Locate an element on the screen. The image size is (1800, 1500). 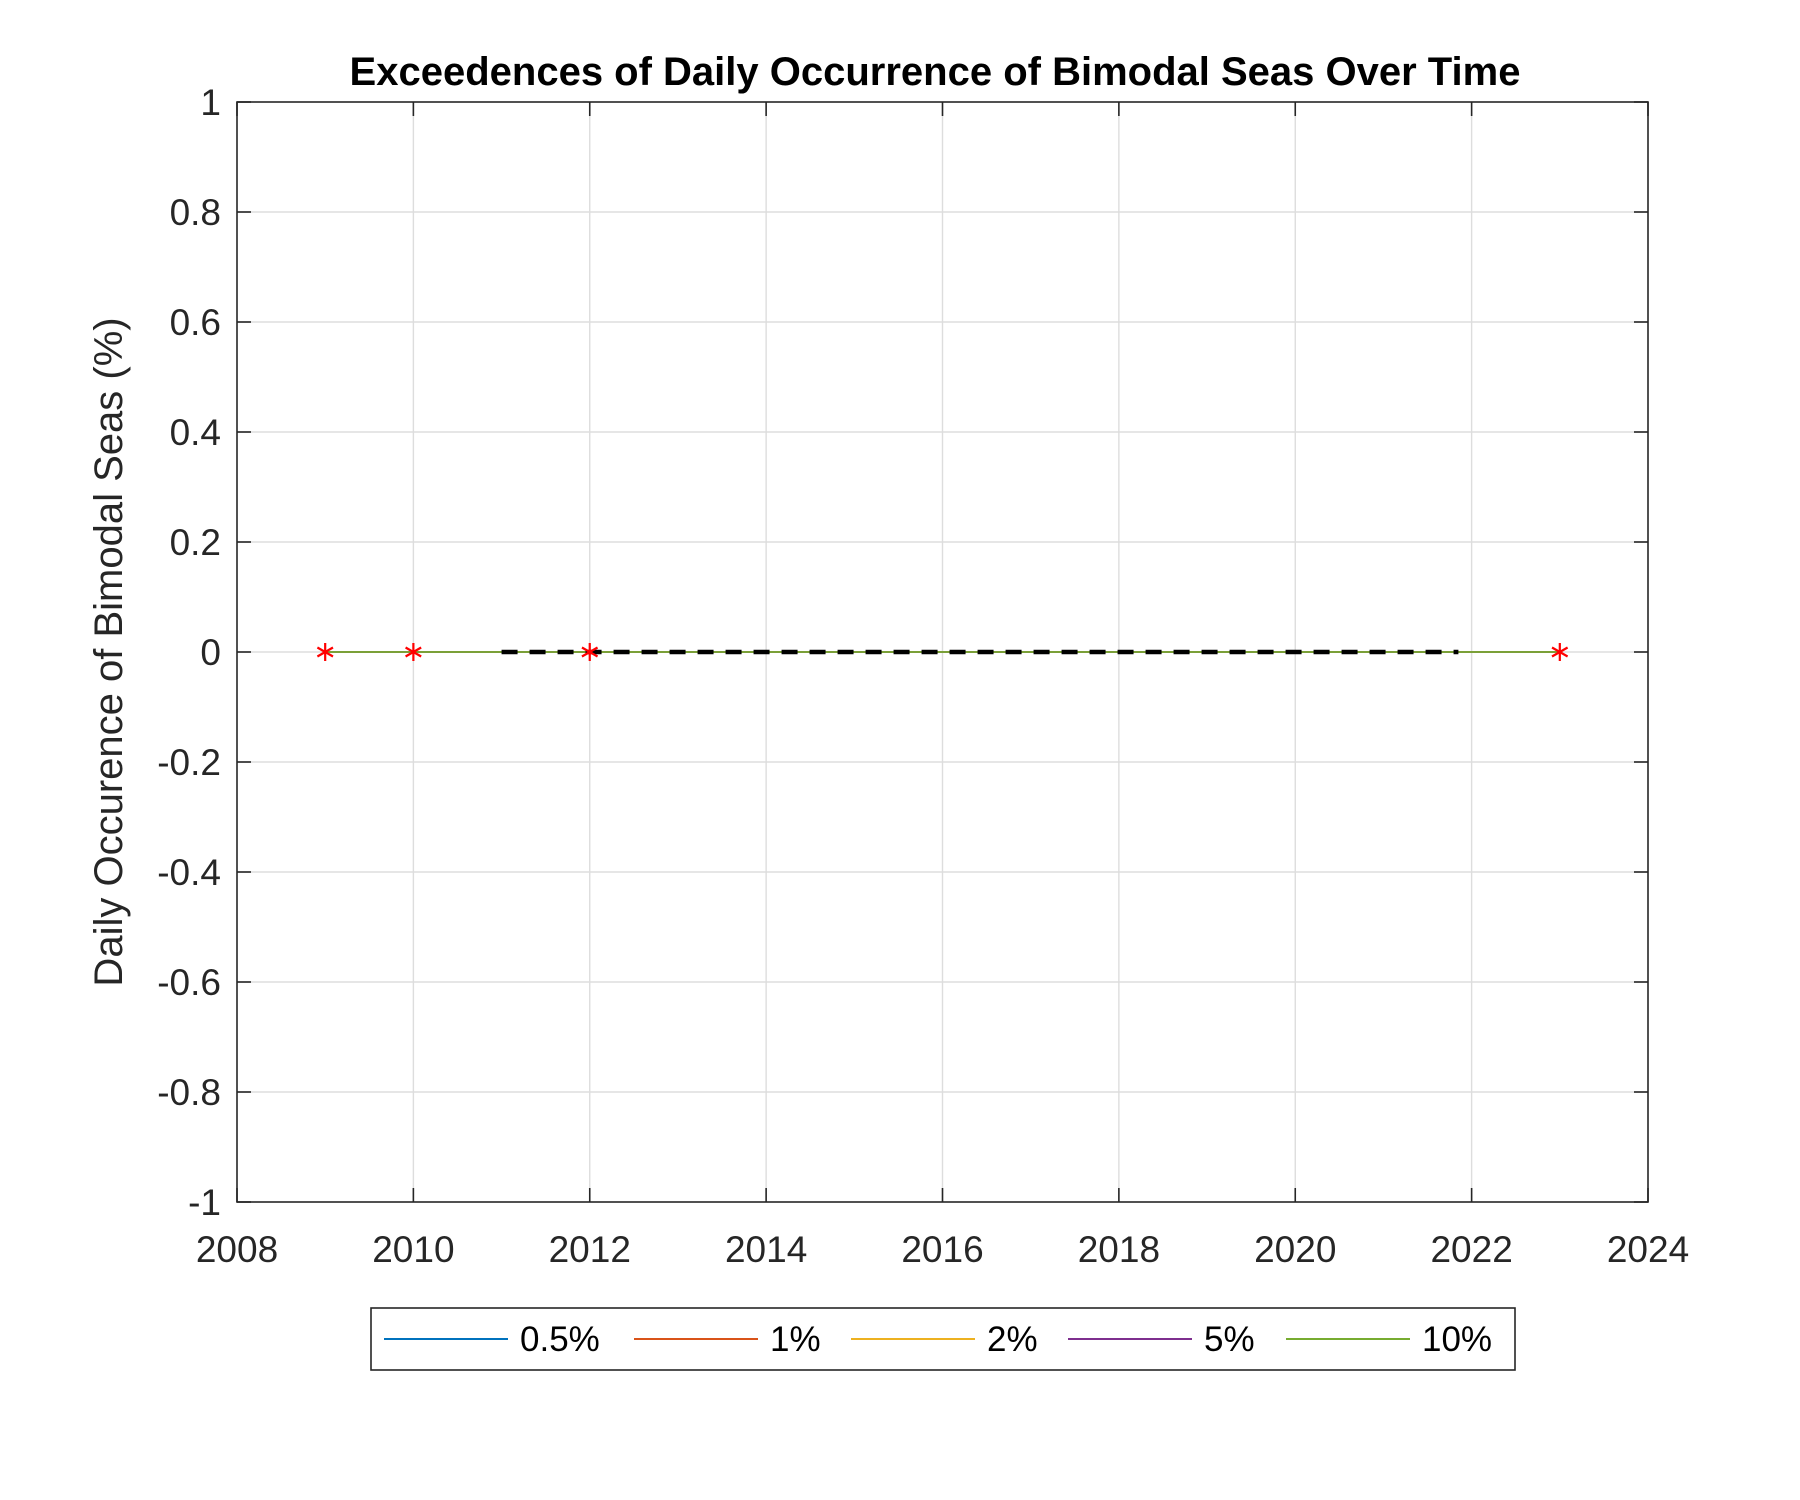
marker-layer is located at coordinates (942, 652).